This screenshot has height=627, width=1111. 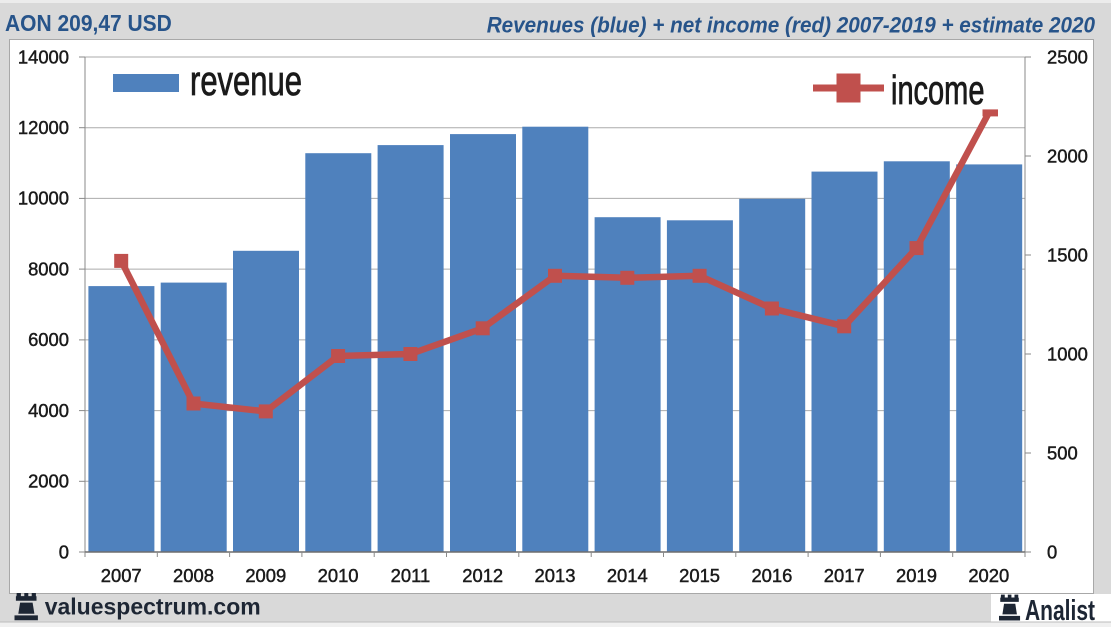 What do you see at coordinates (193, 575) in the screenshot?
I see `svg-text: 2008` at bounding box center [193, 575].